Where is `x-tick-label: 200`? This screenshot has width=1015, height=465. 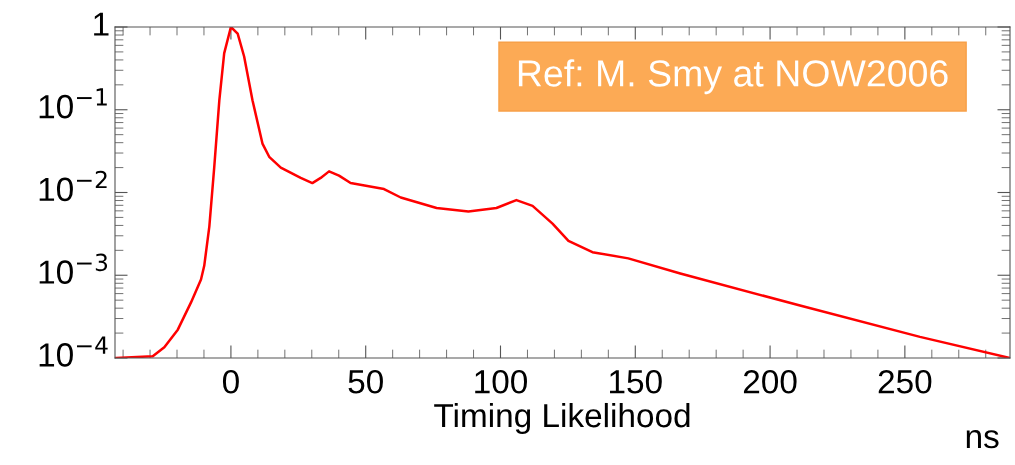 x-tick-label: 200 is located at coordinates (770, 381).